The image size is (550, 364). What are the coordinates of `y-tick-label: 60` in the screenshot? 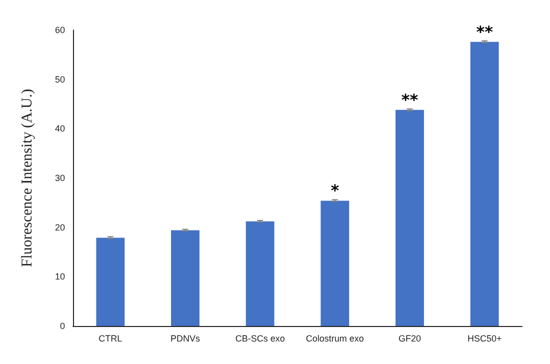 It's located at (59, 30).